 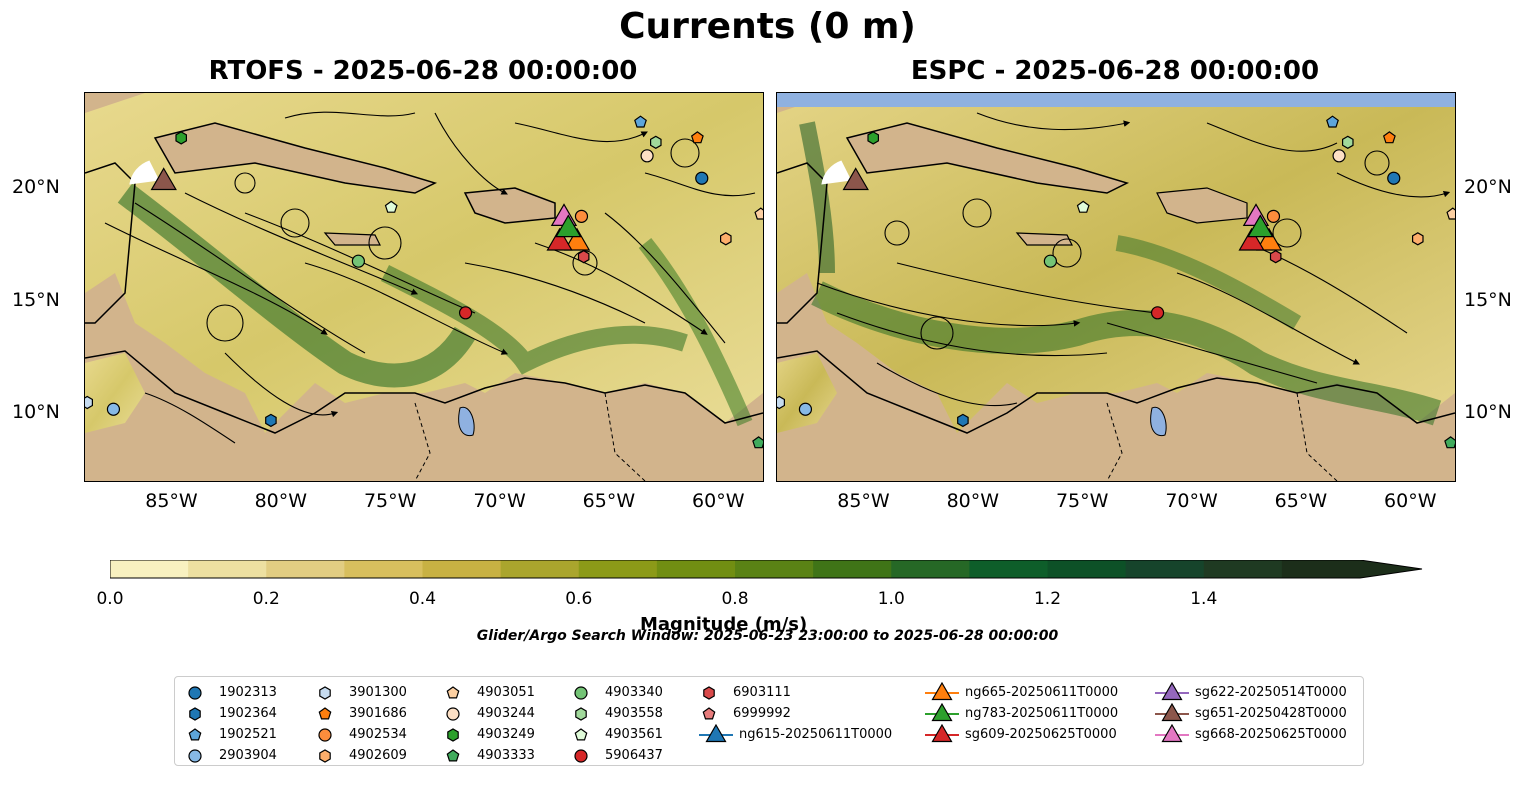 I want to click on glider-track-wedge, so click(x=836, y=172).